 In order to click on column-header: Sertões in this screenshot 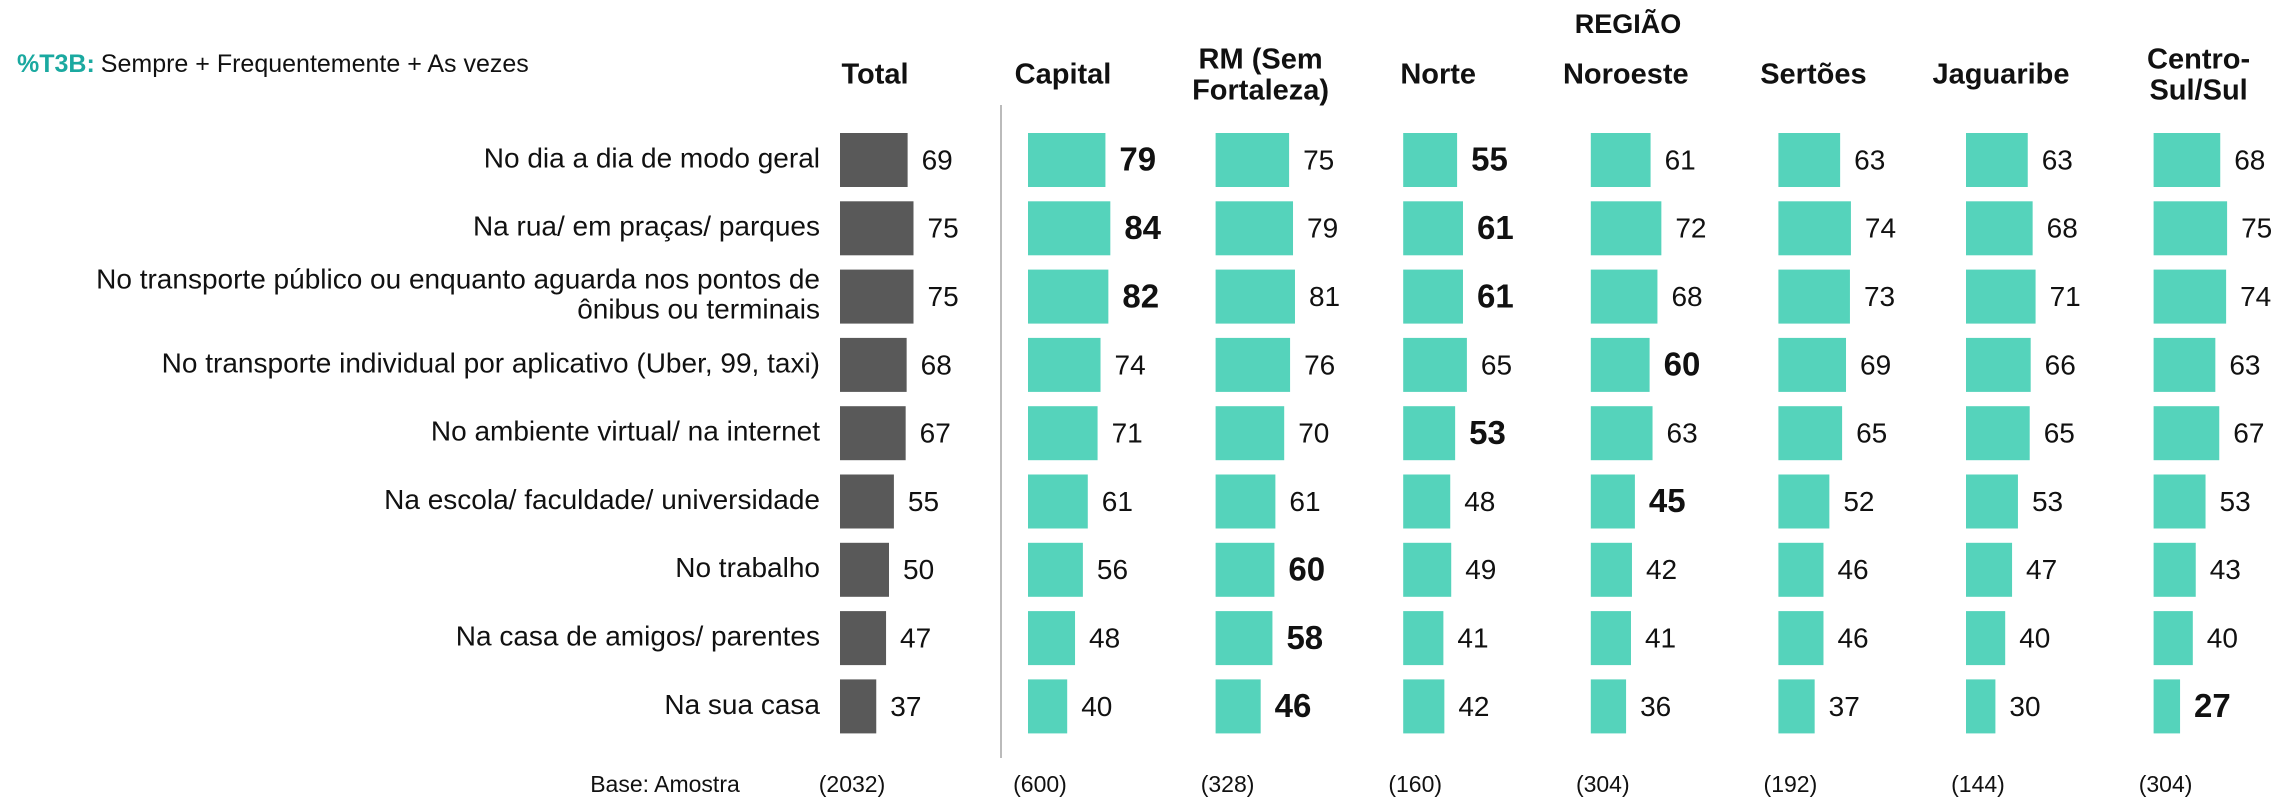, I will do `click(1813, 75)`.